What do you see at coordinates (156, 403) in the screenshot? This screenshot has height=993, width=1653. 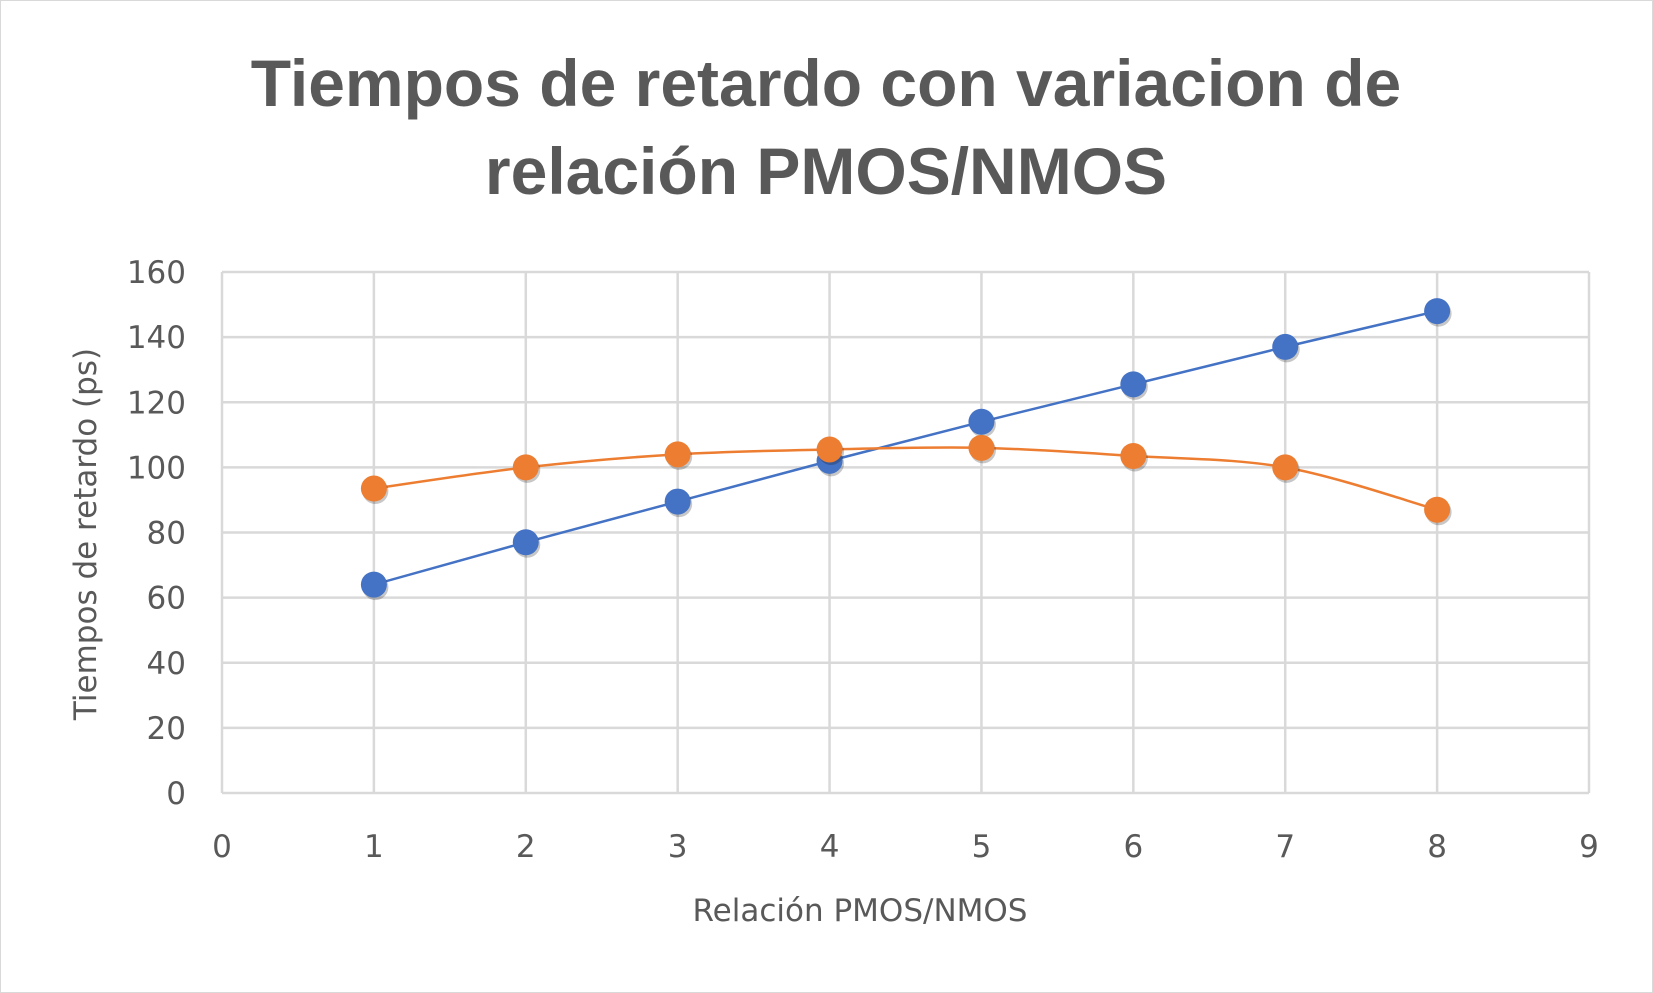 I see `y-tick-label: 120` at bounding box center [156, 403].